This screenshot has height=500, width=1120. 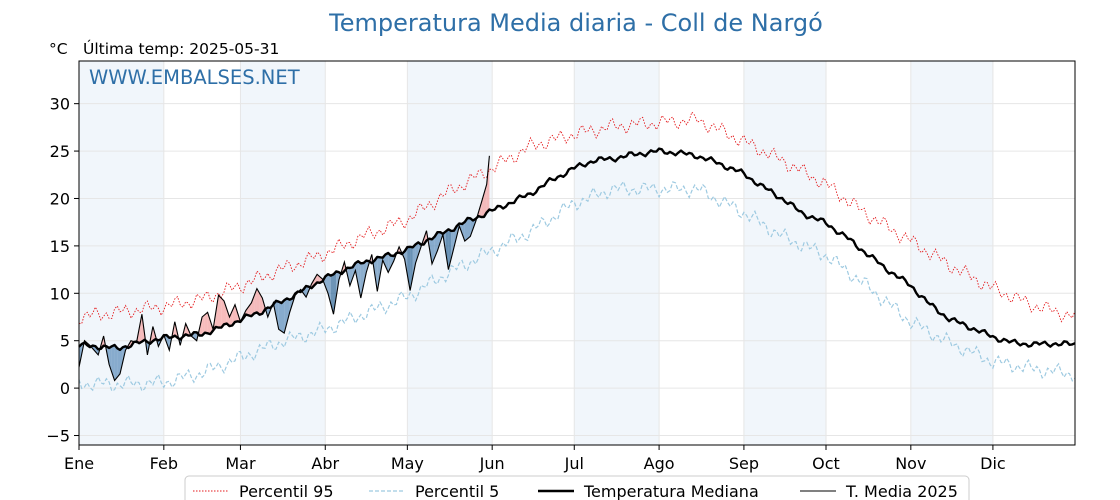 I want to click on x-tick-label: Mar, so click(x=240, y=463).